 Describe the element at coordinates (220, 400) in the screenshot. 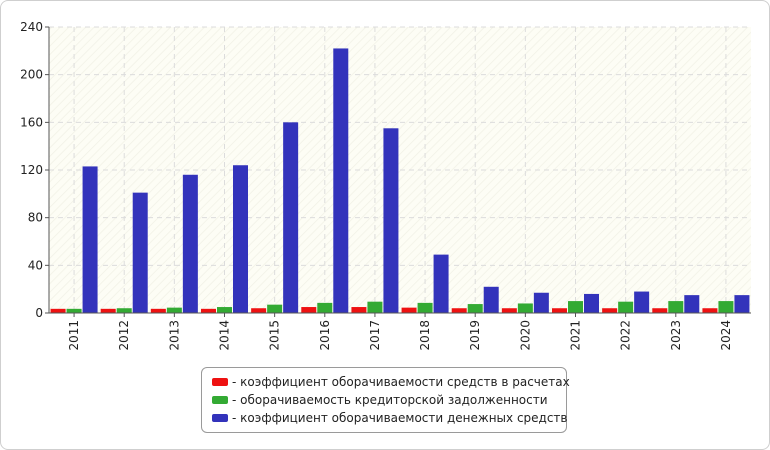

I see `legend-swatch-green` at that location.